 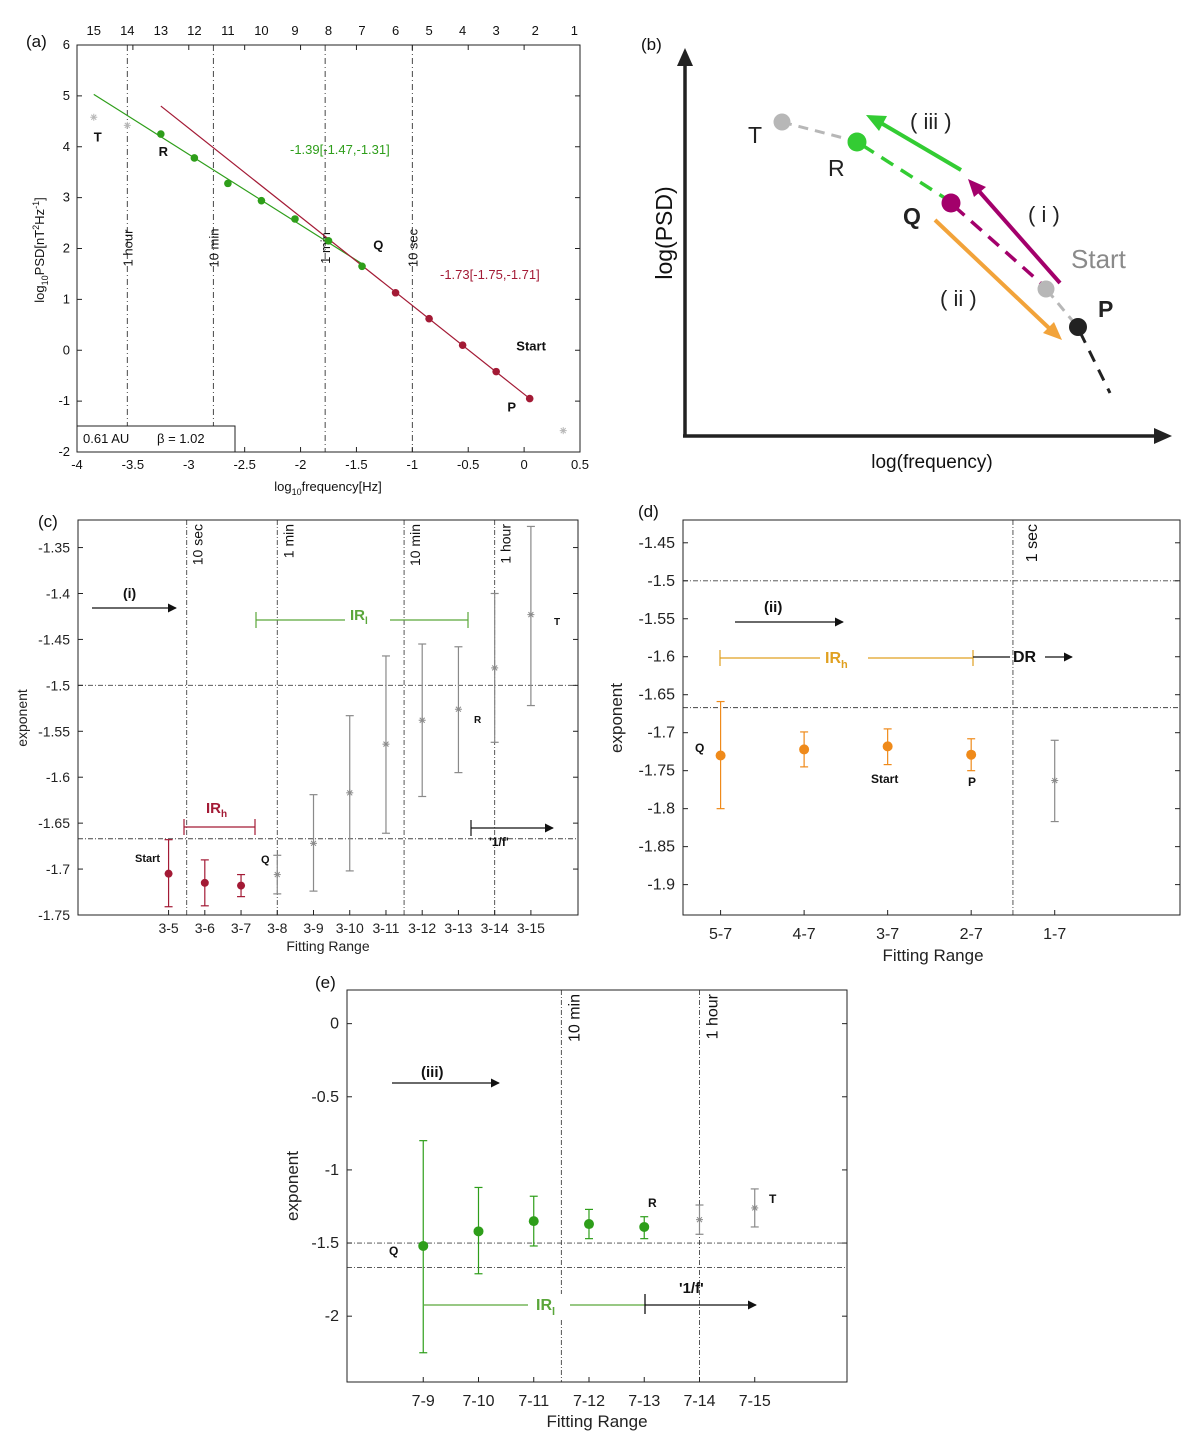 I want to click on panel-e-axes-frame, so click(x=597, y=1186).